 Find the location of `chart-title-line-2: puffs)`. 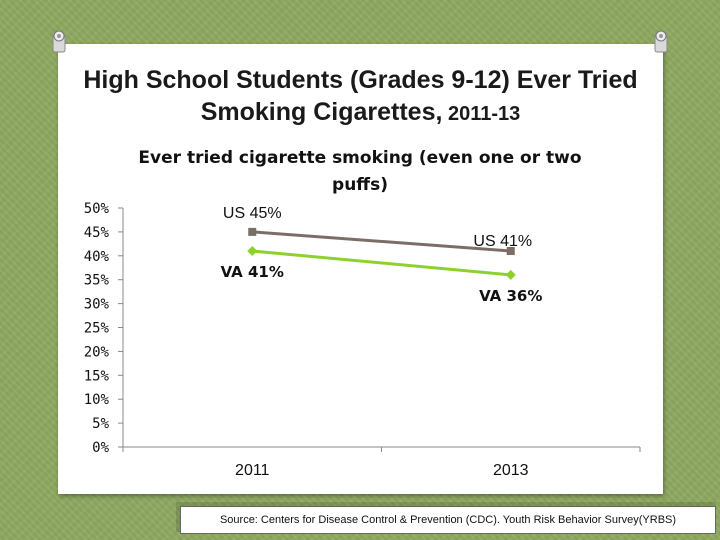

chart-title-line-2: puffs) is located at coordinates (360, 185).